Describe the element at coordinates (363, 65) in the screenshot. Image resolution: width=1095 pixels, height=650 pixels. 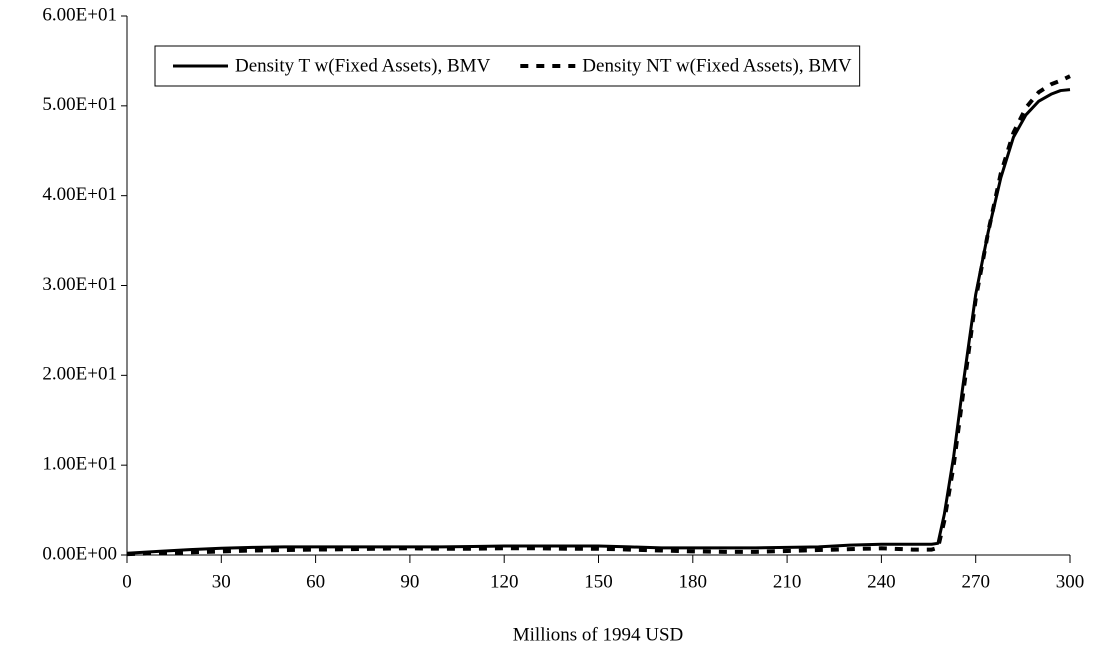
I see `legend-label: Density T w(Fixed Assets), BMV` at that location.